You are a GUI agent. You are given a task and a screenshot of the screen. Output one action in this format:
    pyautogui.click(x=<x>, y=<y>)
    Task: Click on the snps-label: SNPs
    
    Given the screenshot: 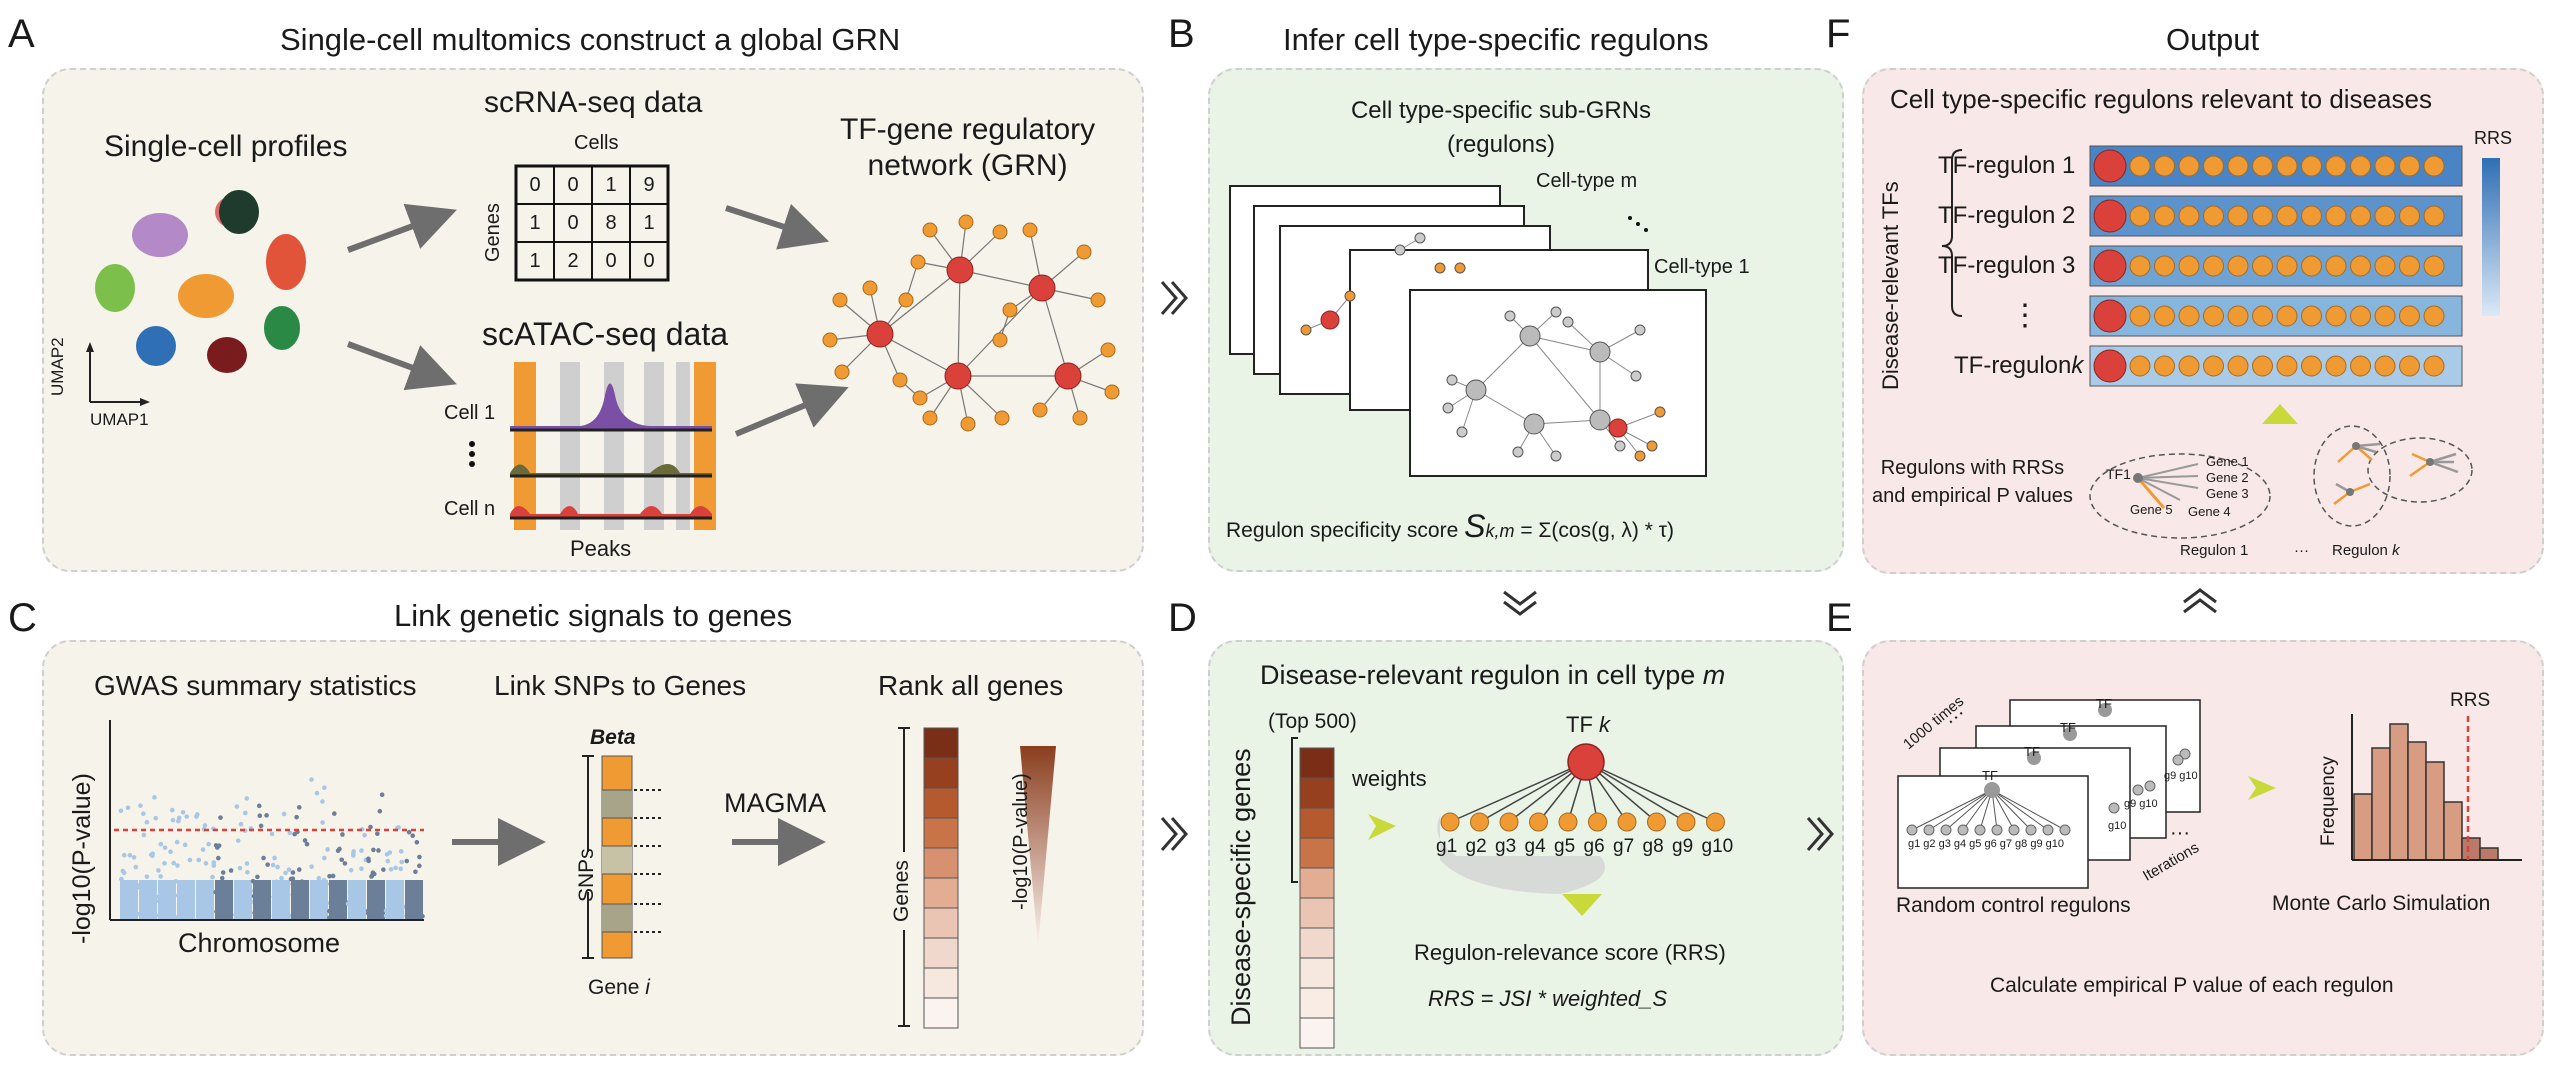 What is the action you would take?
    pyautogui.click(x=586, y=875)
    